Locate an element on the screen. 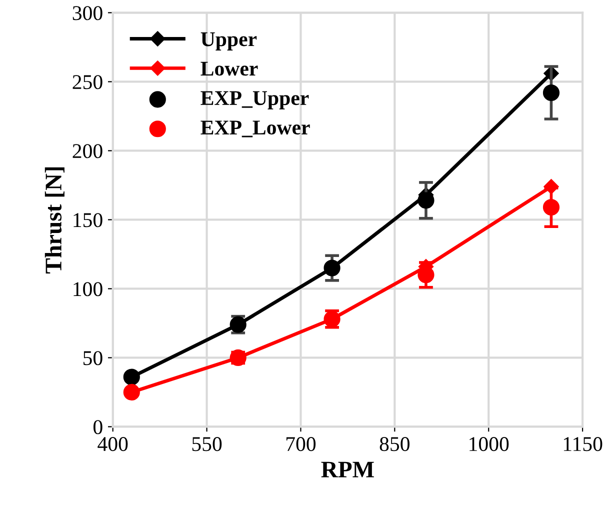 The image size is (610, 508). y-tick-label: 50 is located at coordinates (93, 358).